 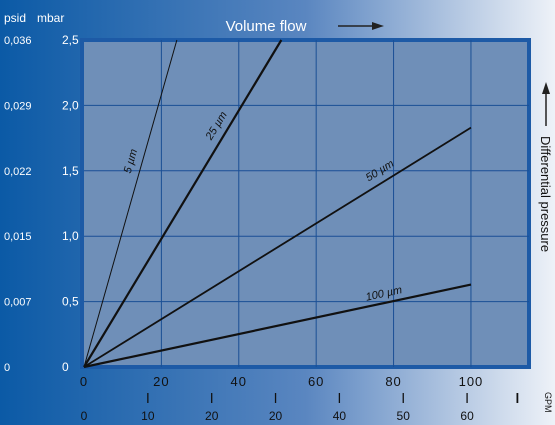 What do you see at coordinates (84, 416) in the screenshot?
I see `x-tick-label-gpm: 0` at bounding box center [84, 416].